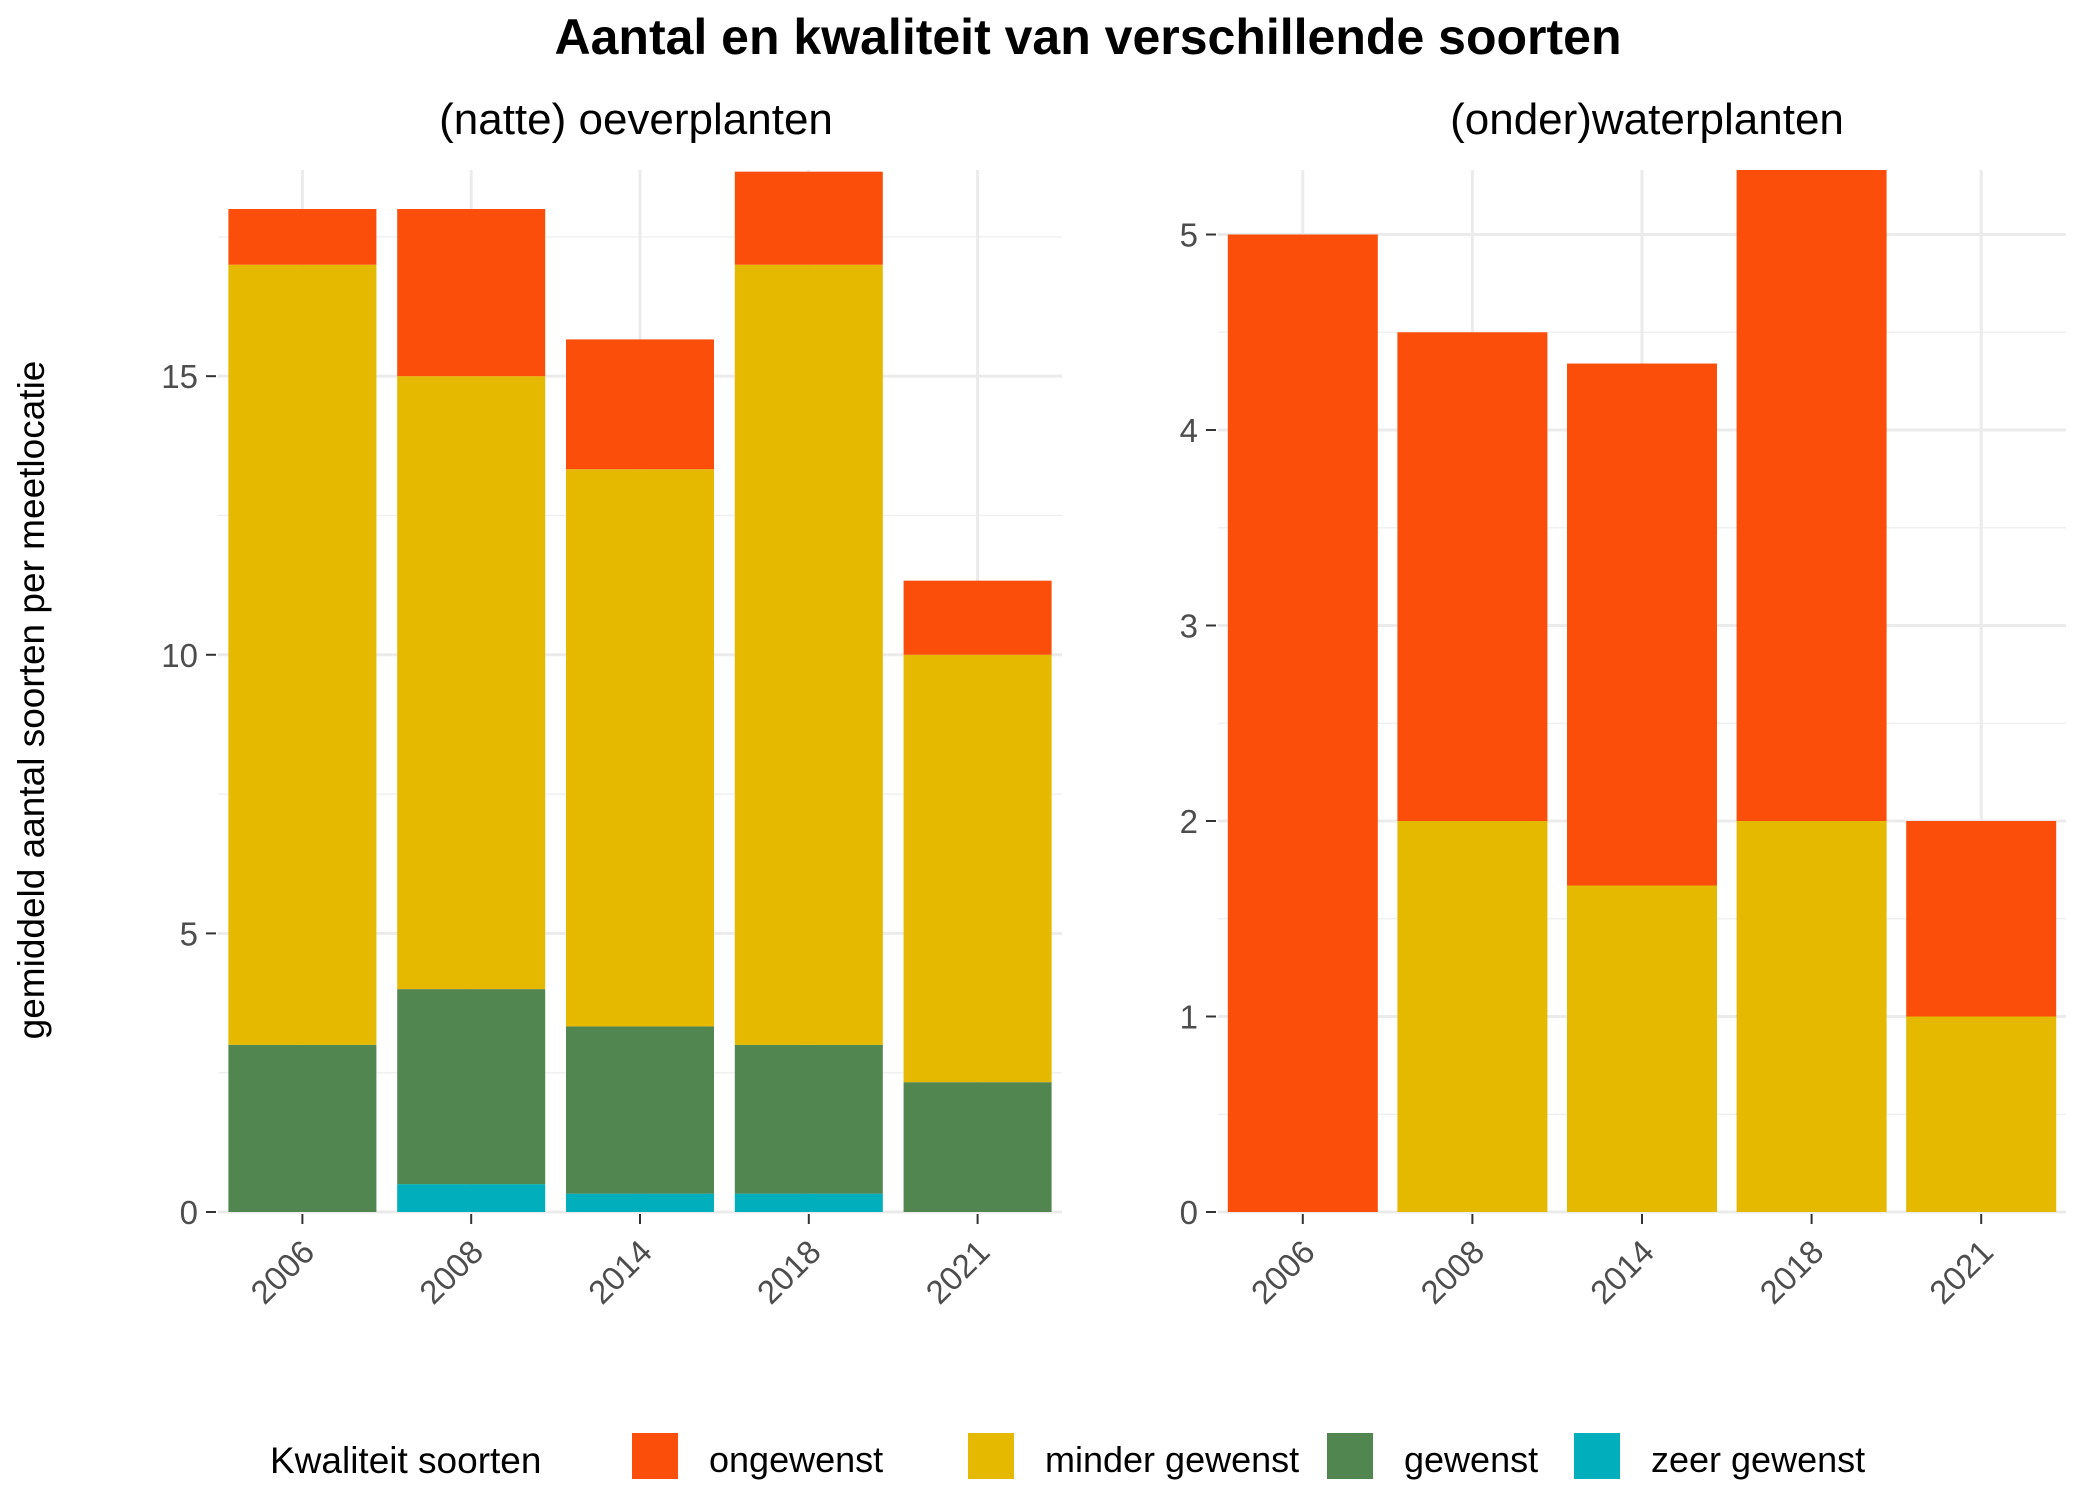 The height and width of the screenshot is (1500, 2100). I want to click on y-tick-label: 2, so click(1189, 821).